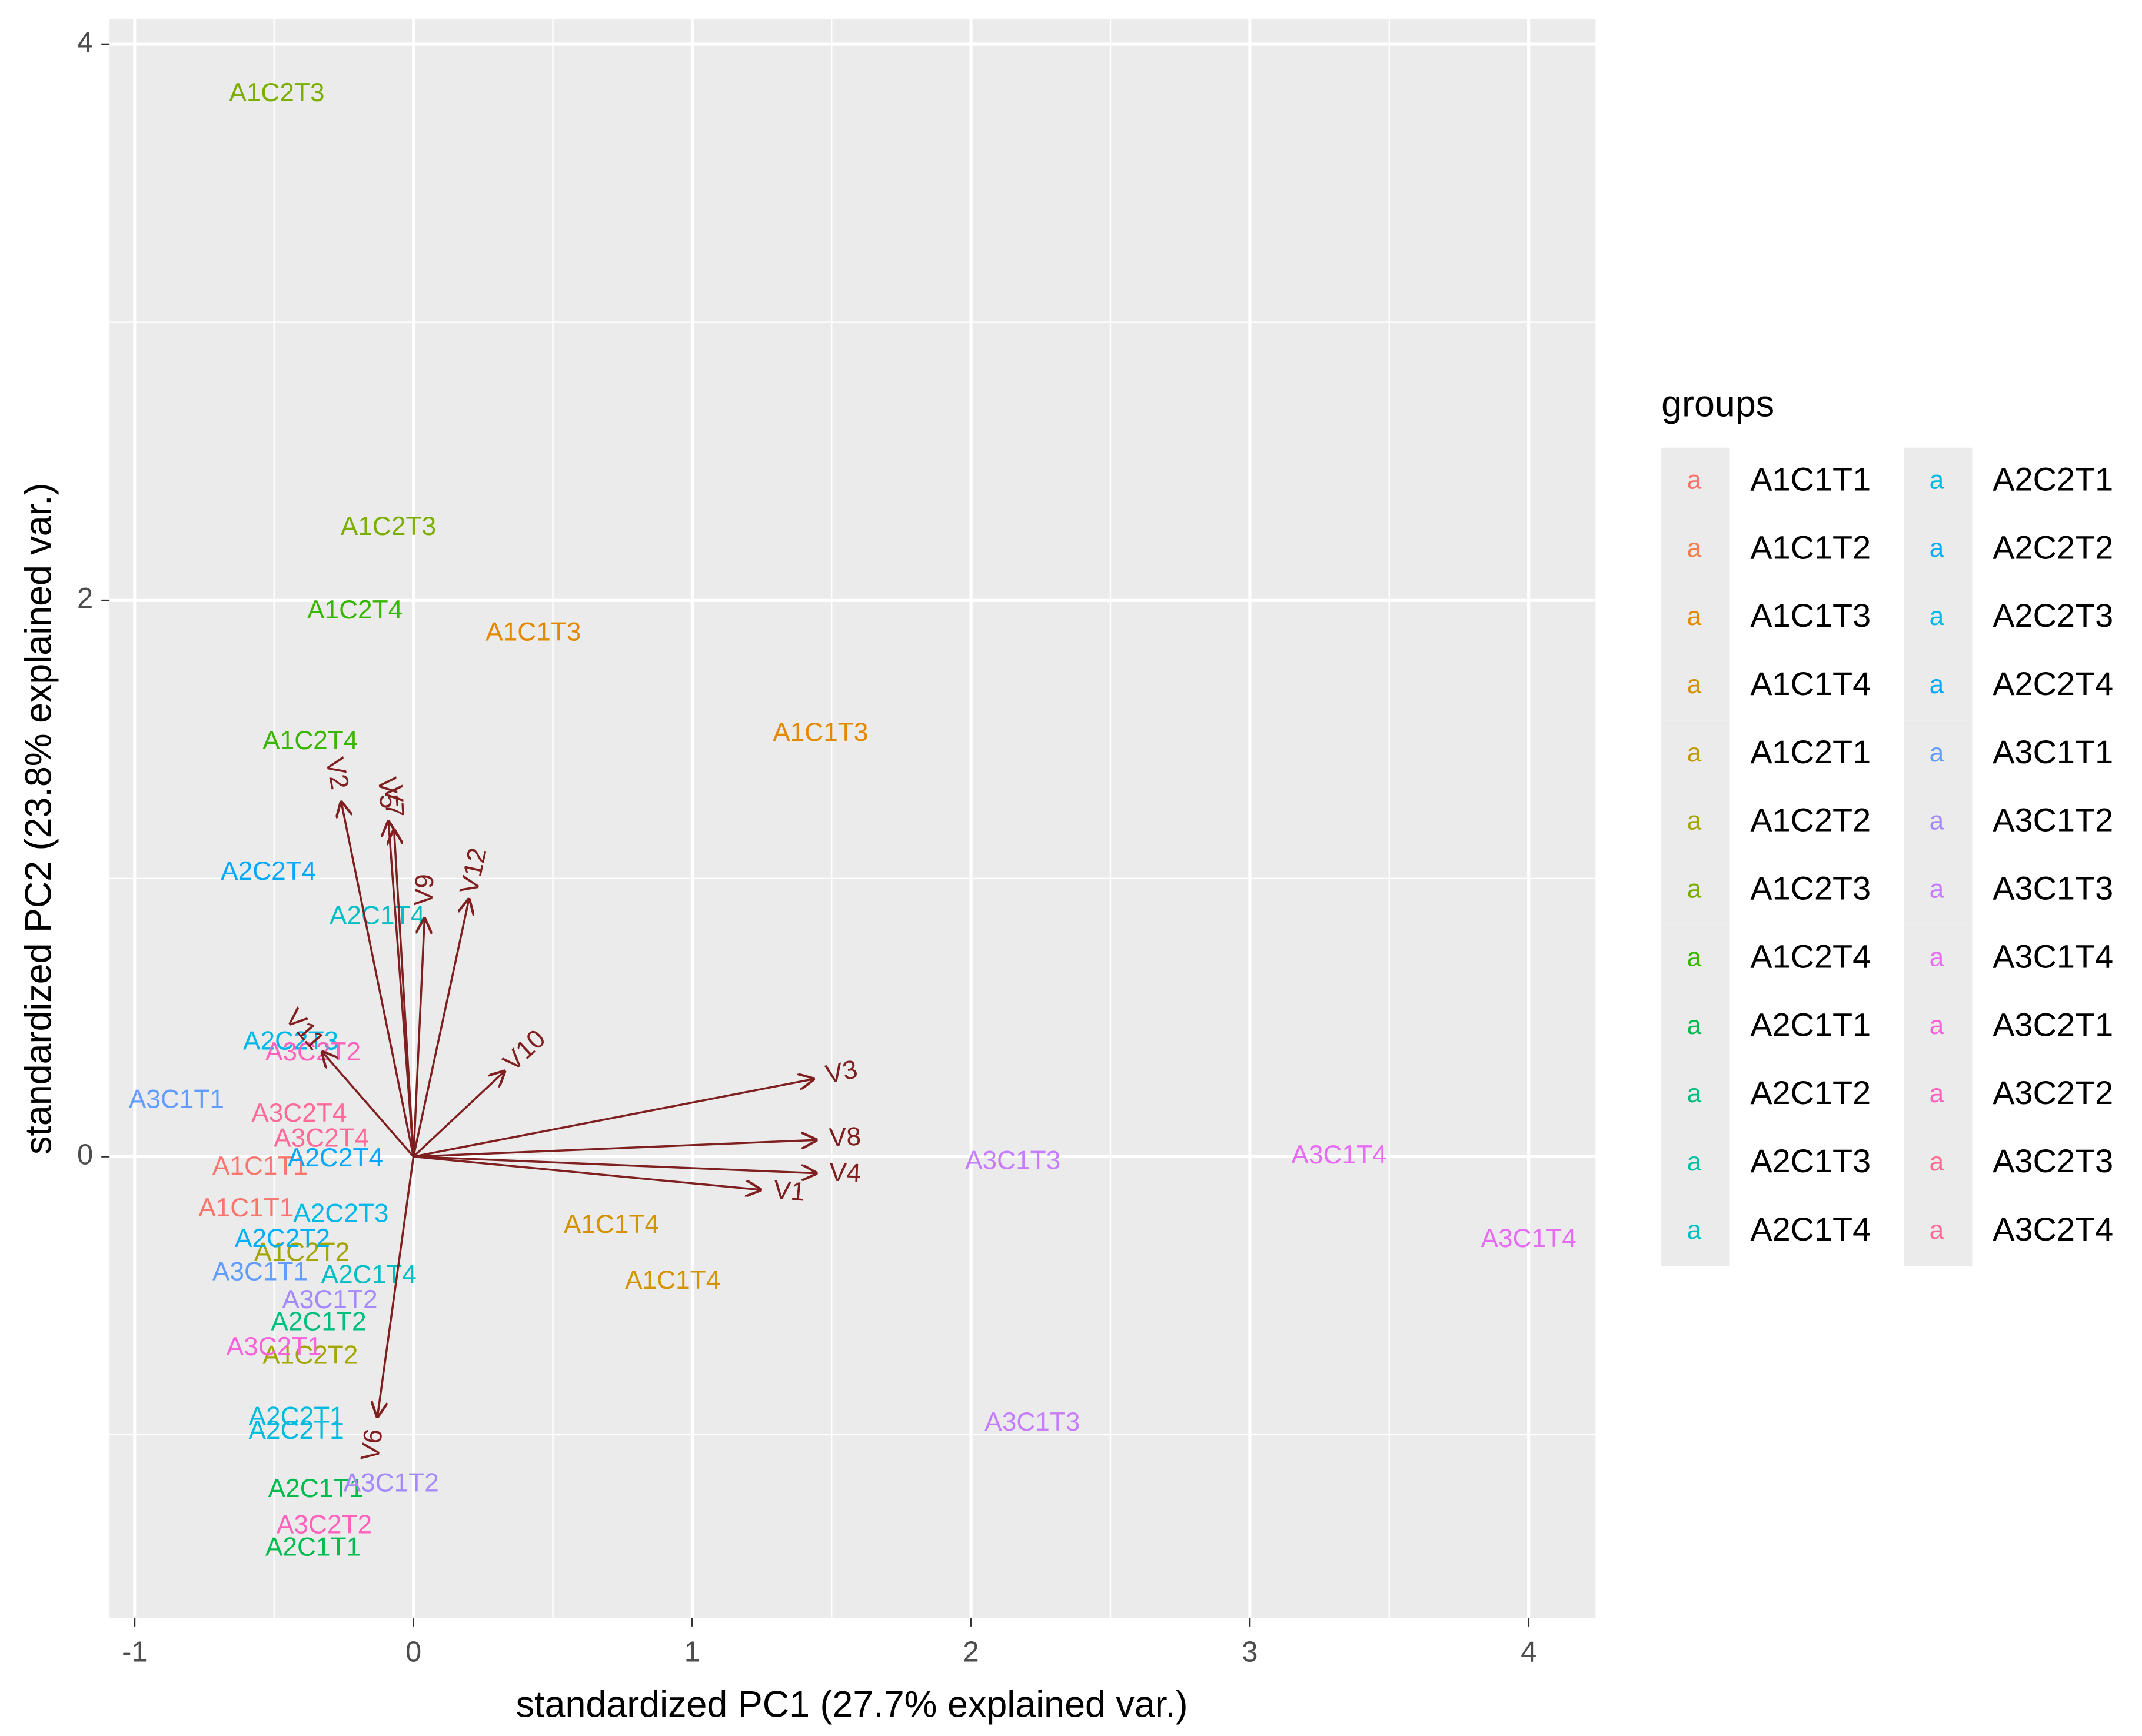  What do you see at coordinates (85, 42) in the screenshot?
I see `y-tick-label: 4` at bounding box center [85, 42].